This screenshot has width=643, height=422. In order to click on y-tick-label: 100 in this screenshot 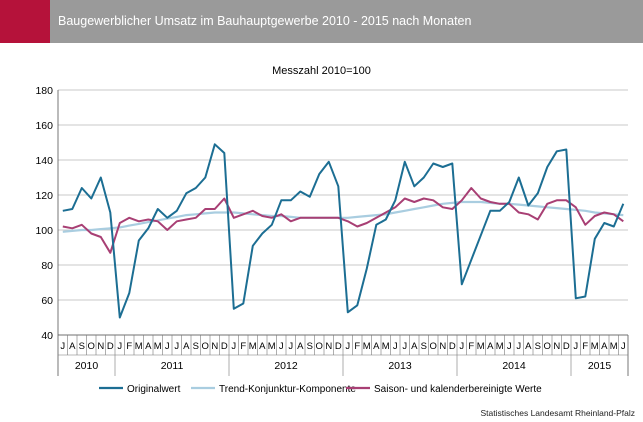, I will do `click(44, 231)`.